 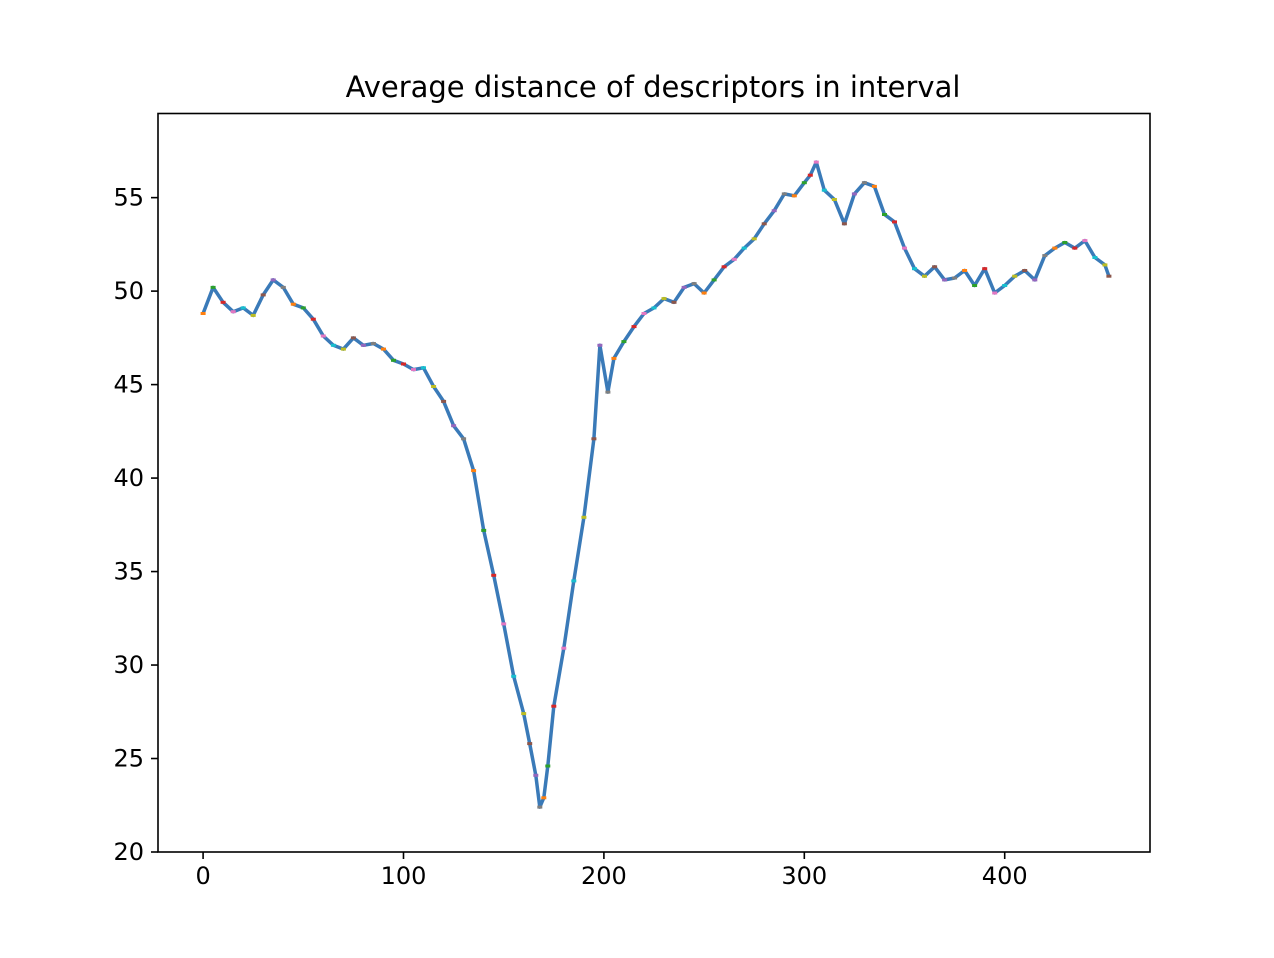 I want to click on y-tick-label: 20, so click(x=128, y=852).